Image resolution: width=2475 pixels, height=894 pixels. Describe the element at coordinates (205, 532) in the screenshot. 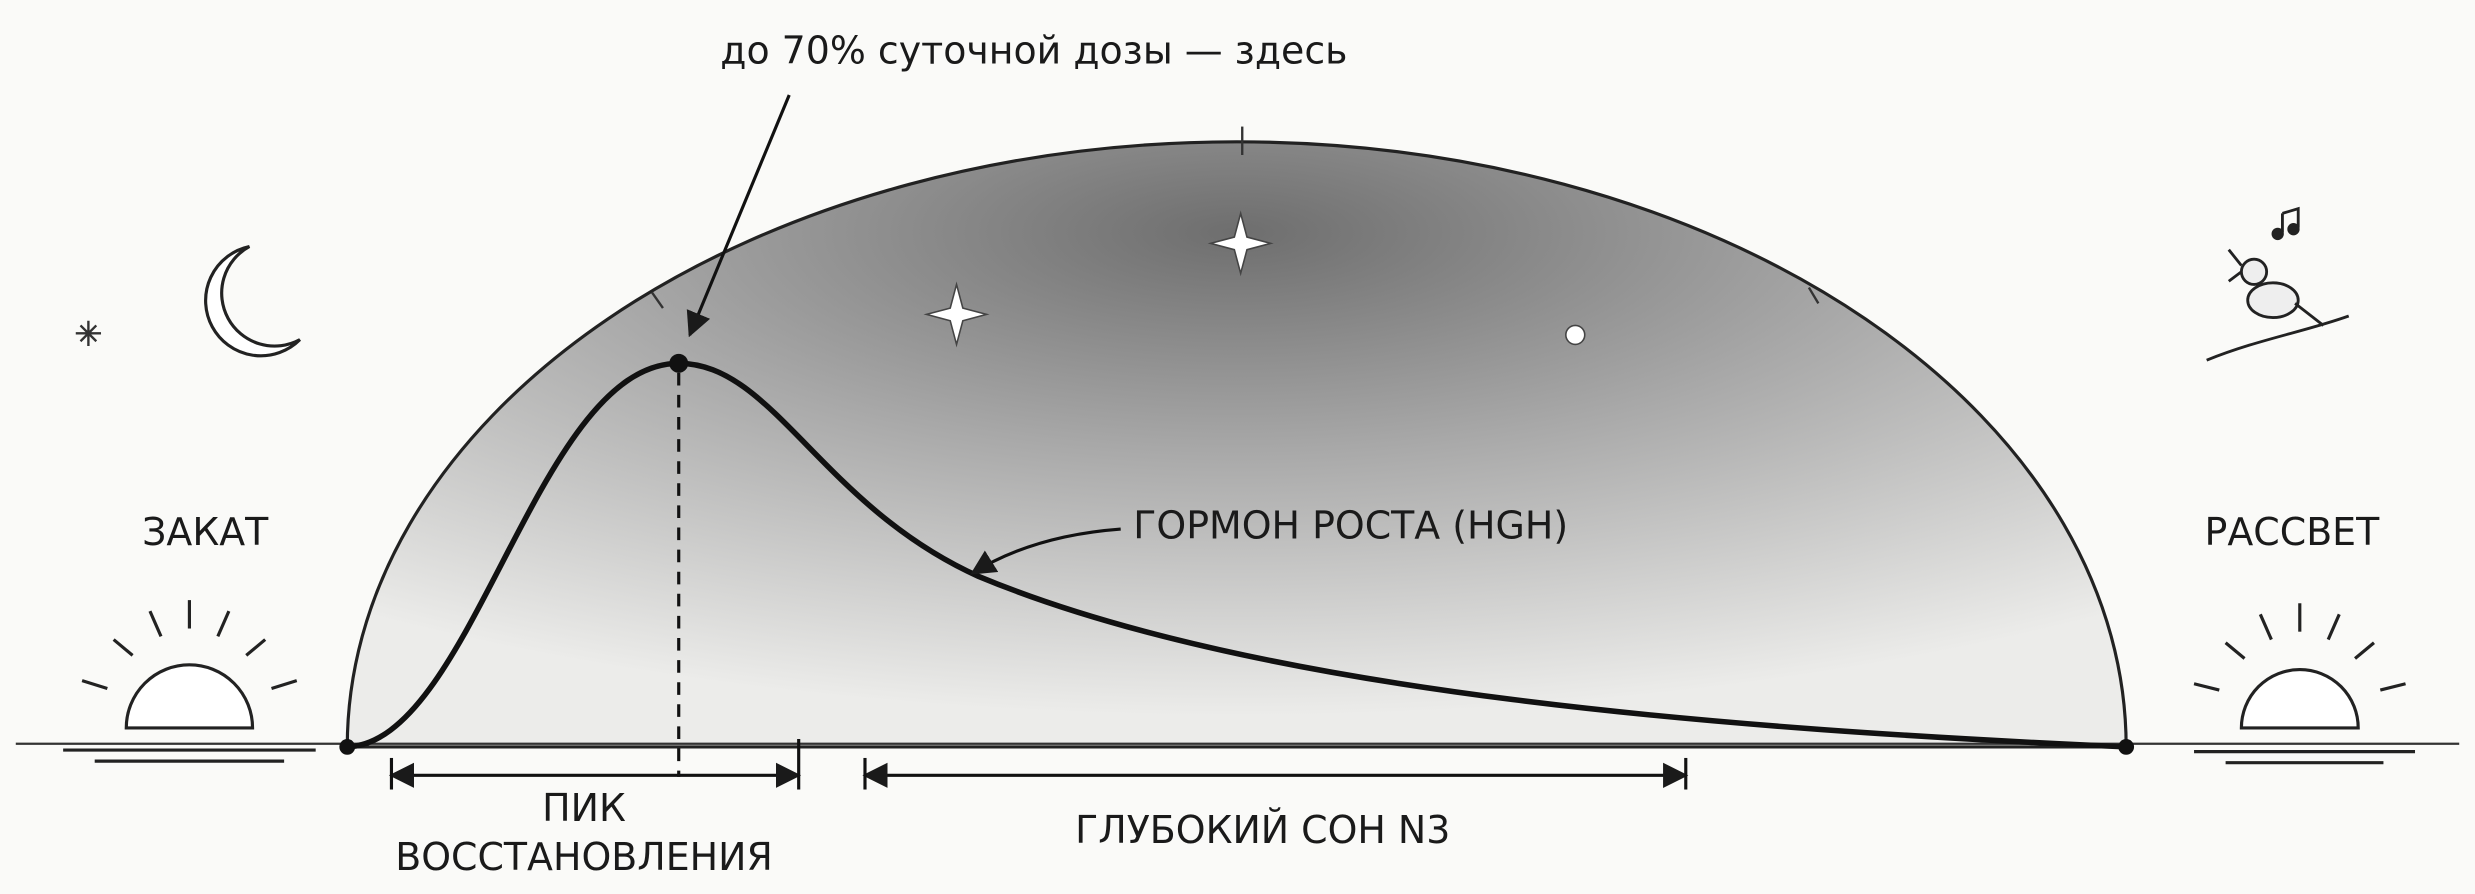

I see `sunset-label: ЗАКАТ` at that location.